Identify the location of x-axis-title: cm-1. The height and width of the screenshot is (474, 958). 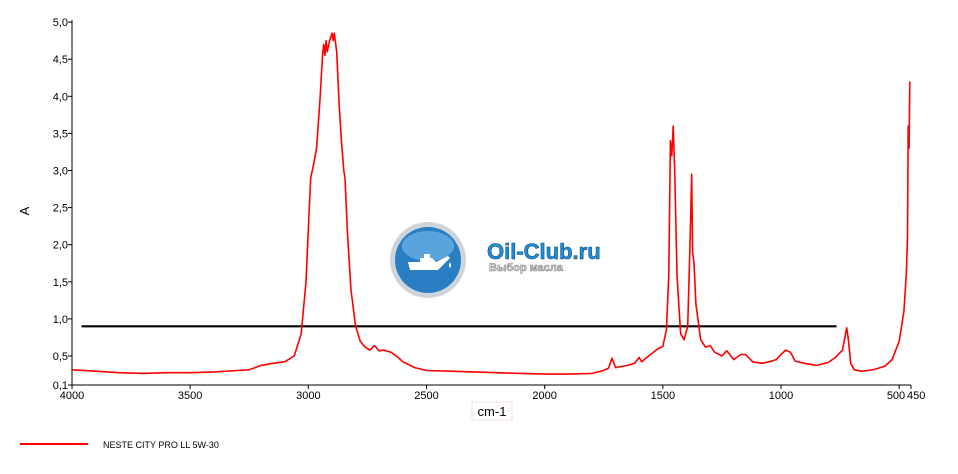
(492, 411).